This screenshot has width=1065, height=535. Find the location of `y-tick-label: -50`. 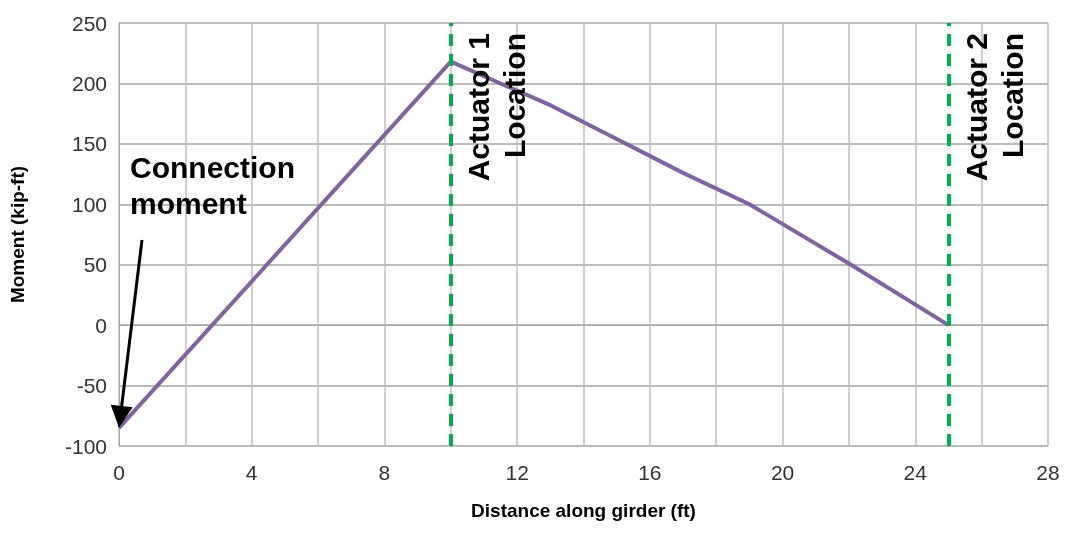

y-tick-label: -50 is located at coordinates (91, 386).